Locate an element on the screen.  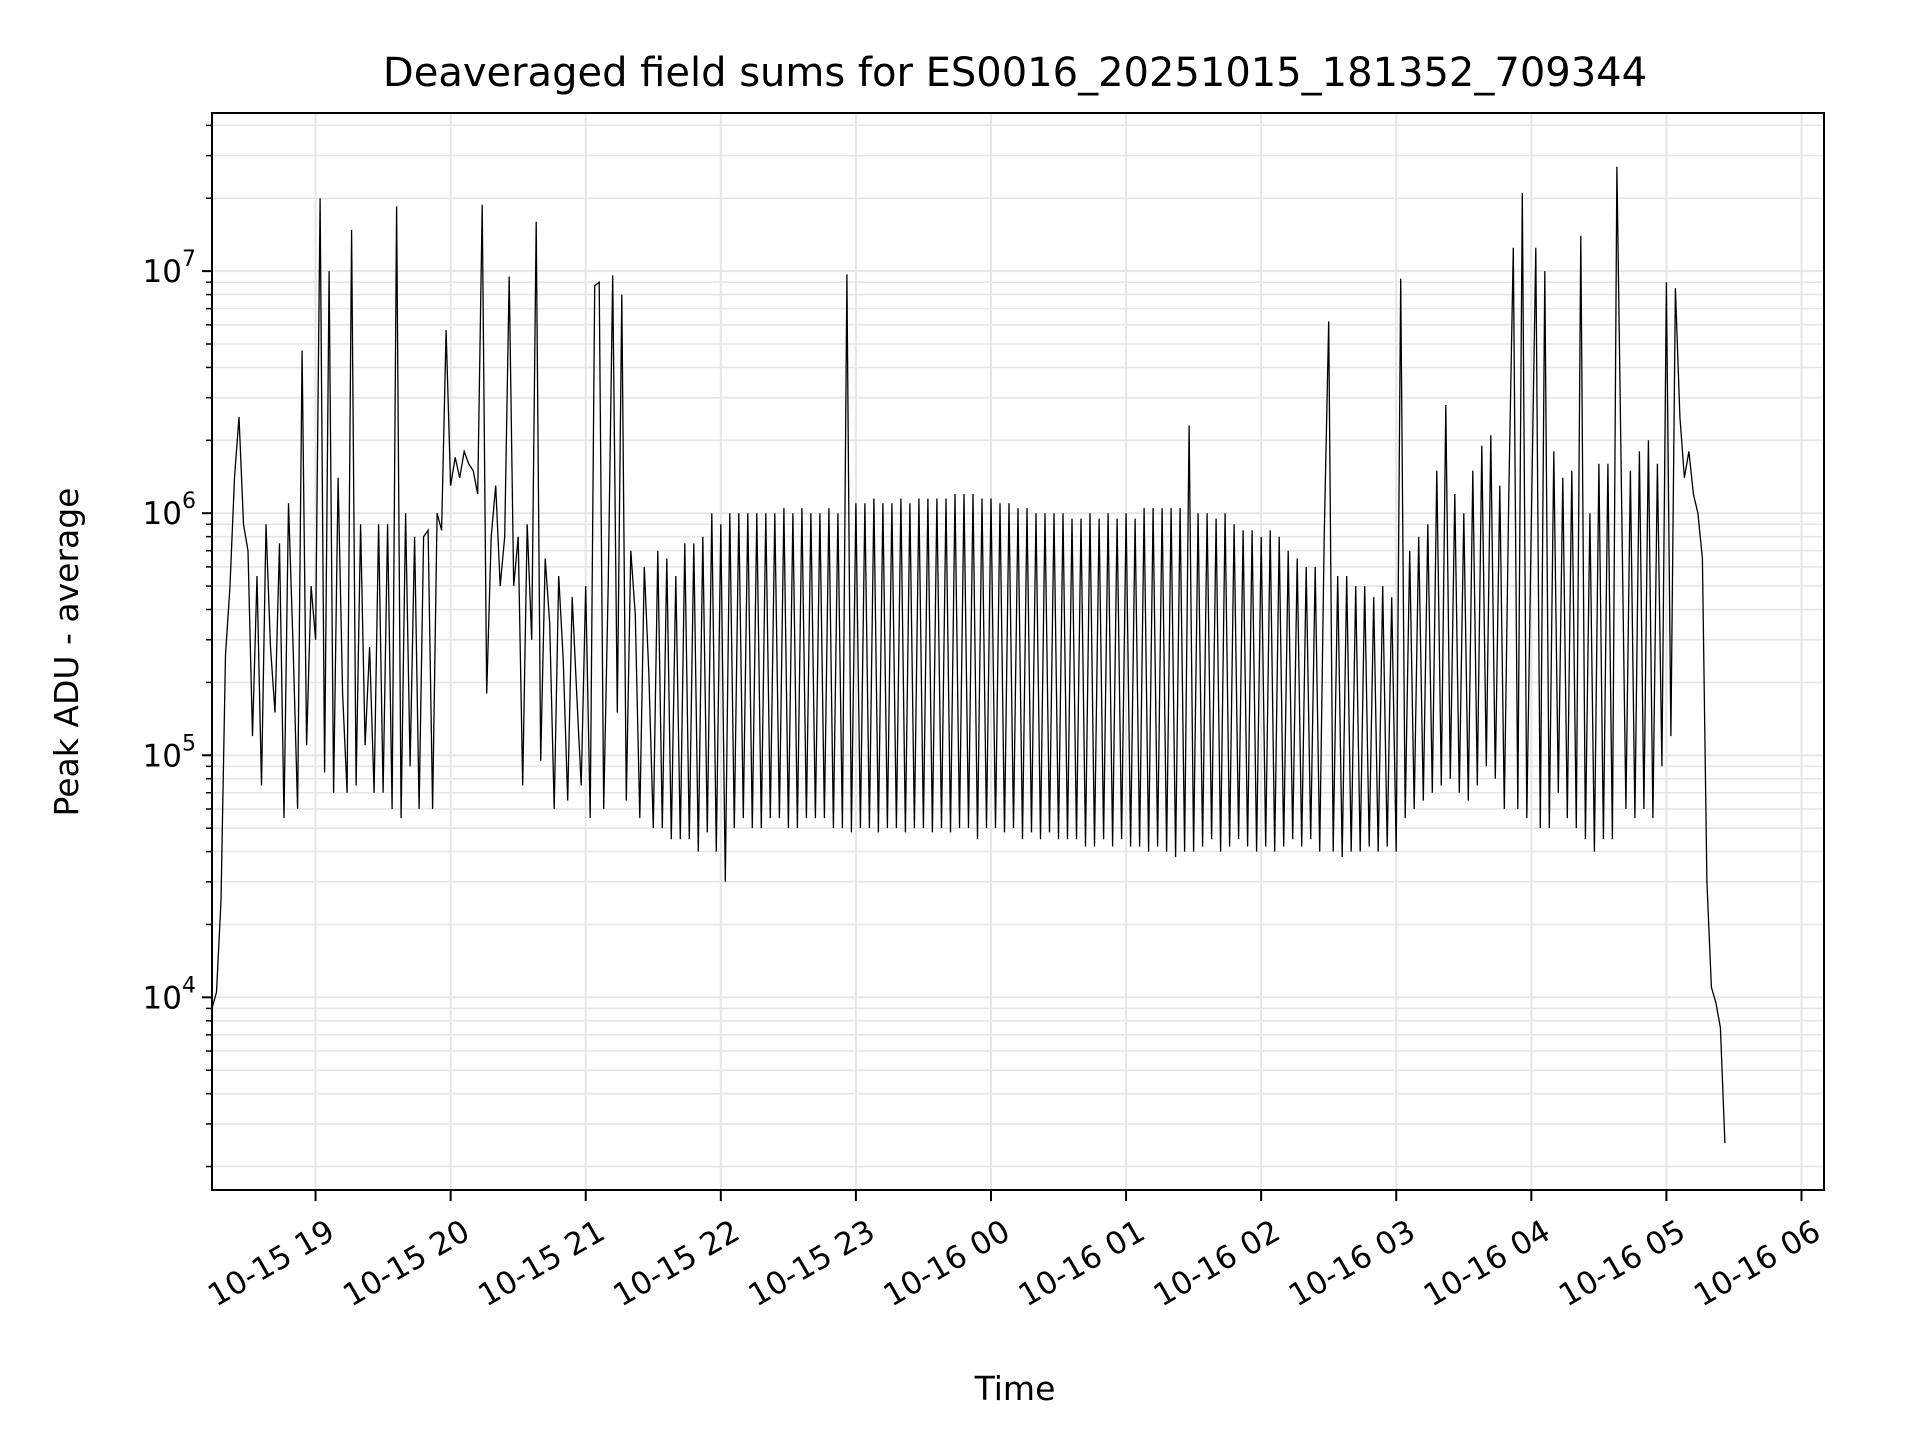
y-tick-label: 10⁴ is located at coordinates (169, 994).